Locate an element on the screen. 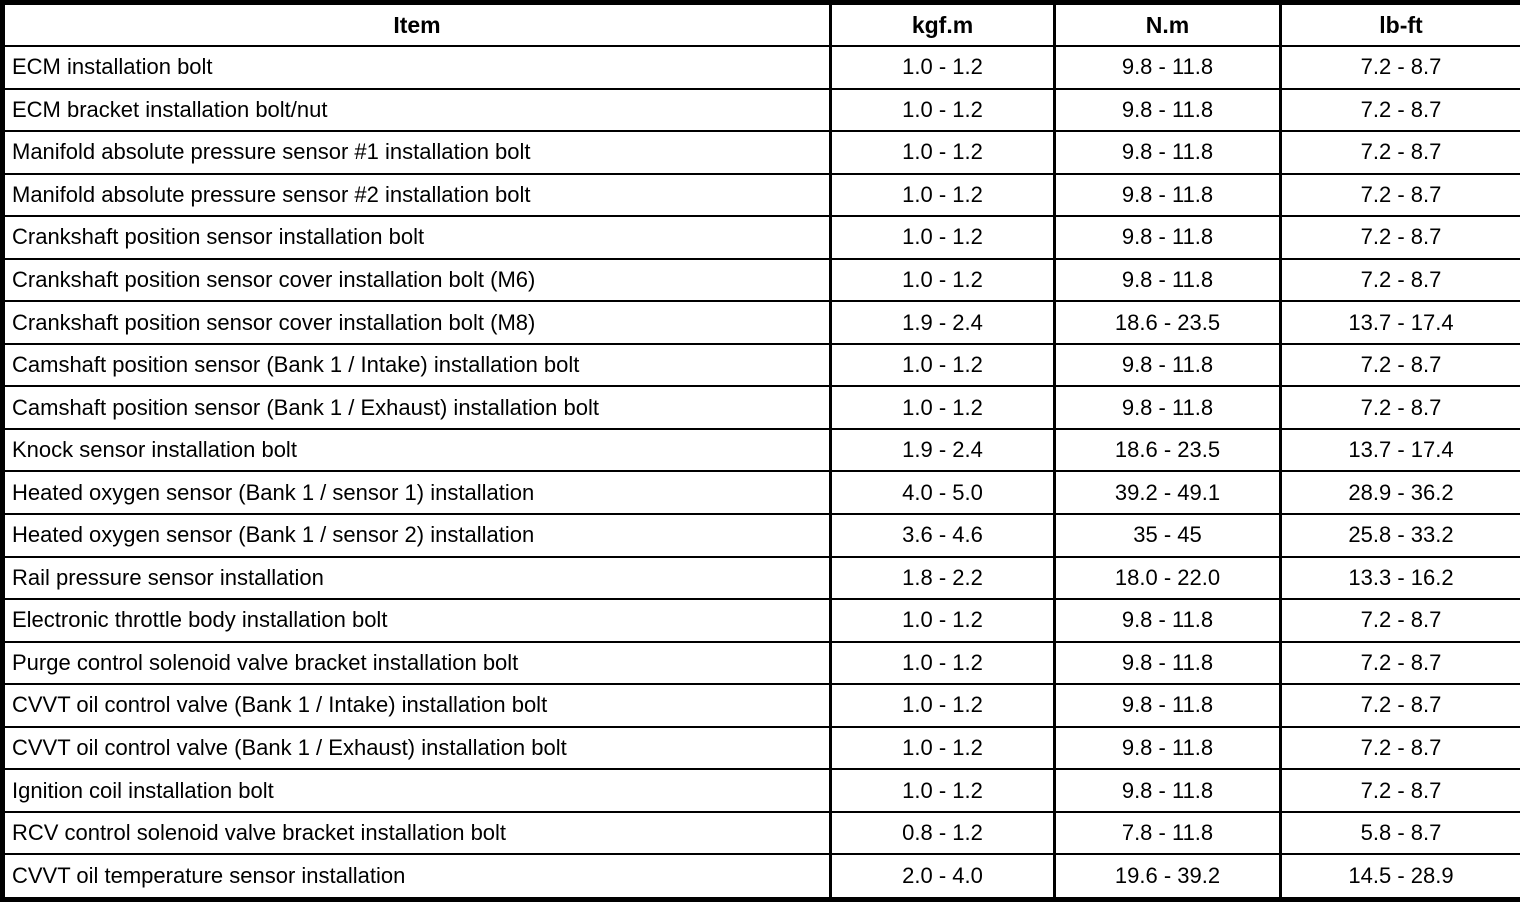  table-header: Item kgf.m N.m lb-ft is located at coordinates (760, 24).